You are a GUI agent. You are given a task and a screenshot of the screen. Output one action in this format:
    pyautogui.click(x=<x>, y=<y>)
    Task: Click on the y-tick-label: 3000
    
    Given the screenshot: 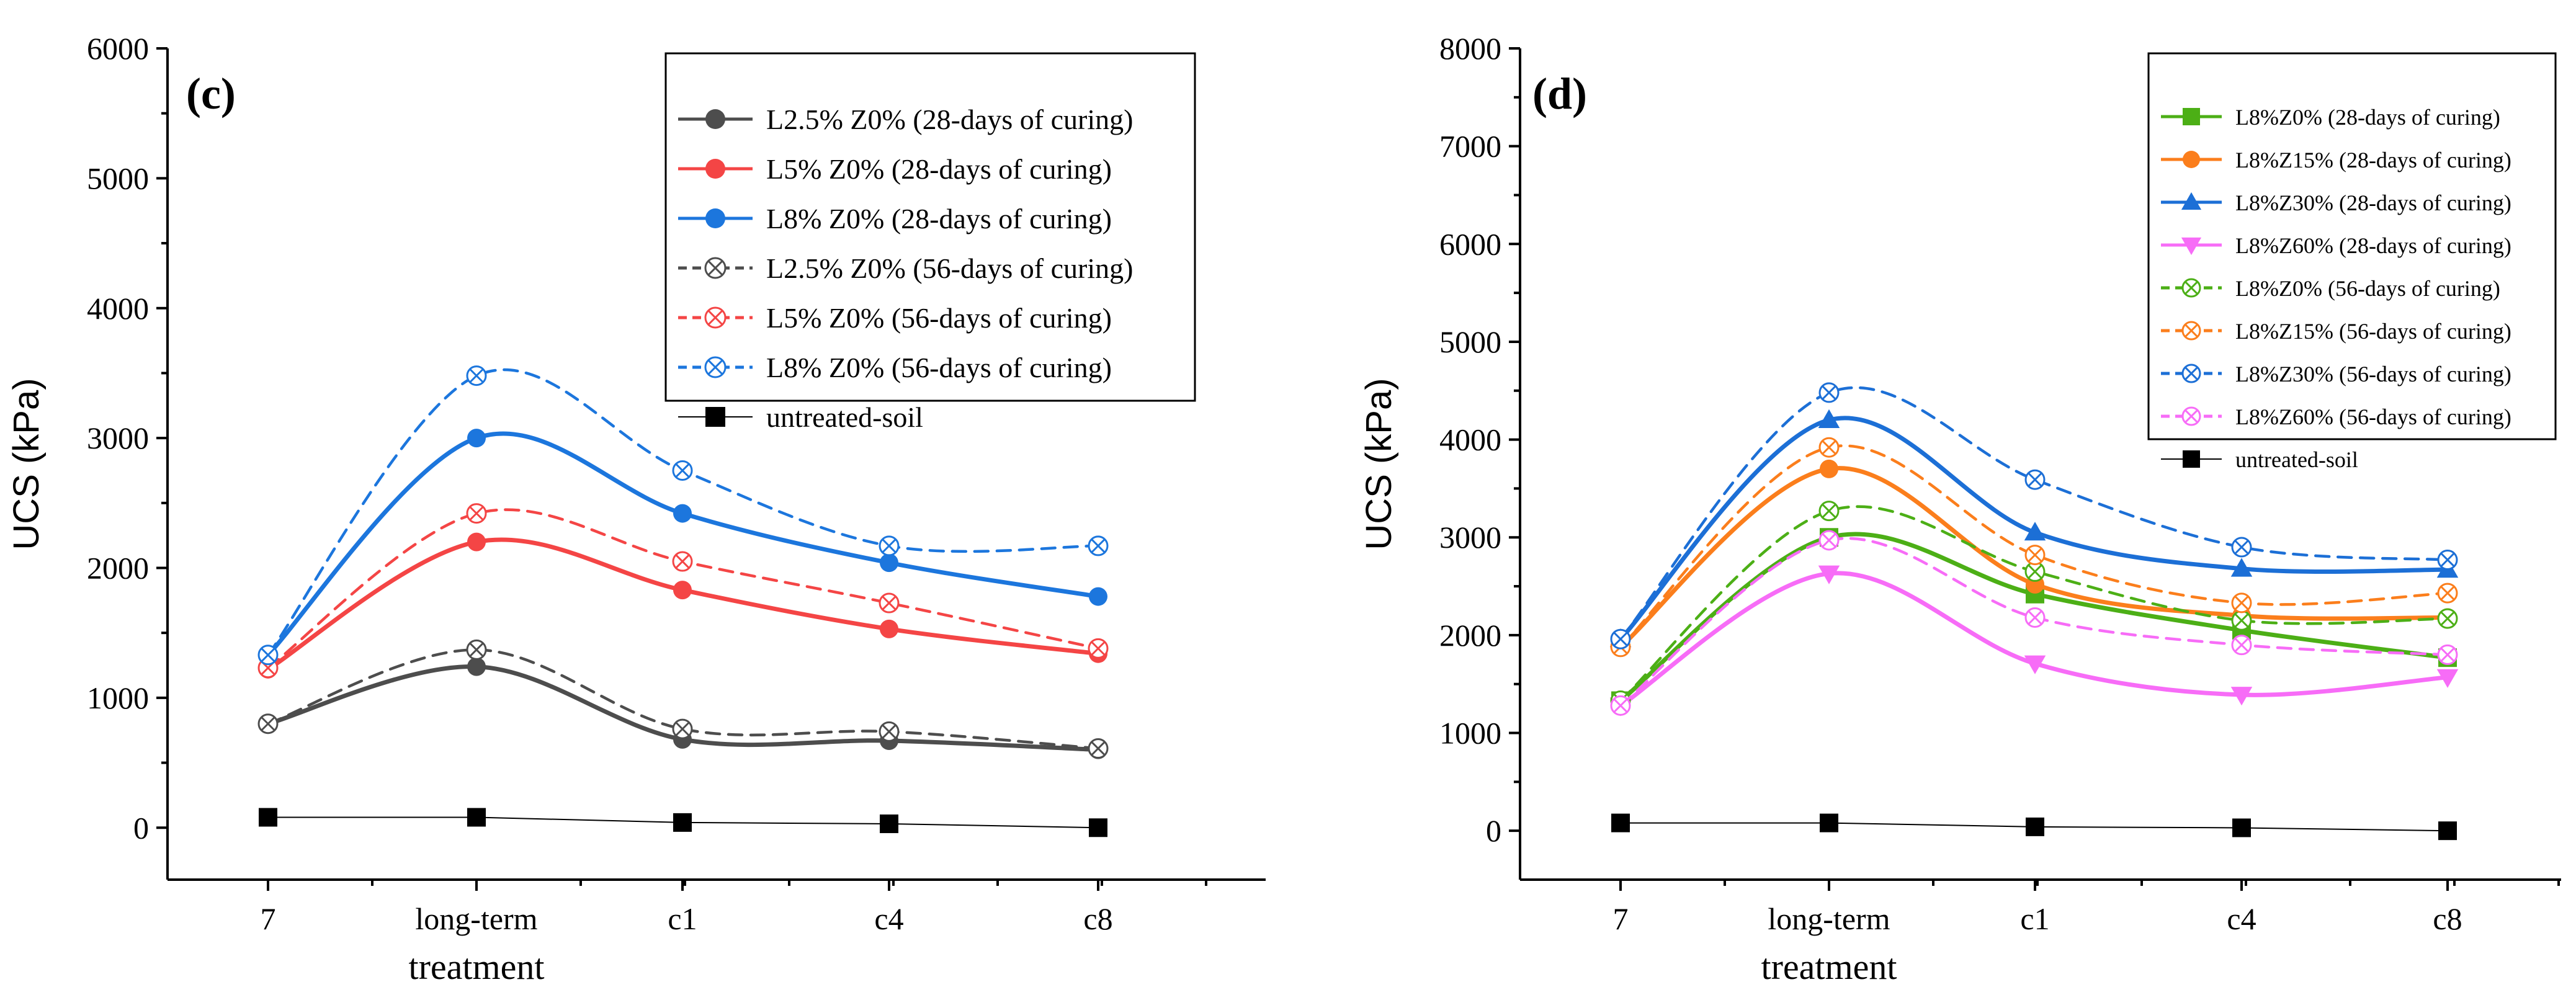 What is the action you would take?
    pyautogui.click(x=1470, y=537)
    